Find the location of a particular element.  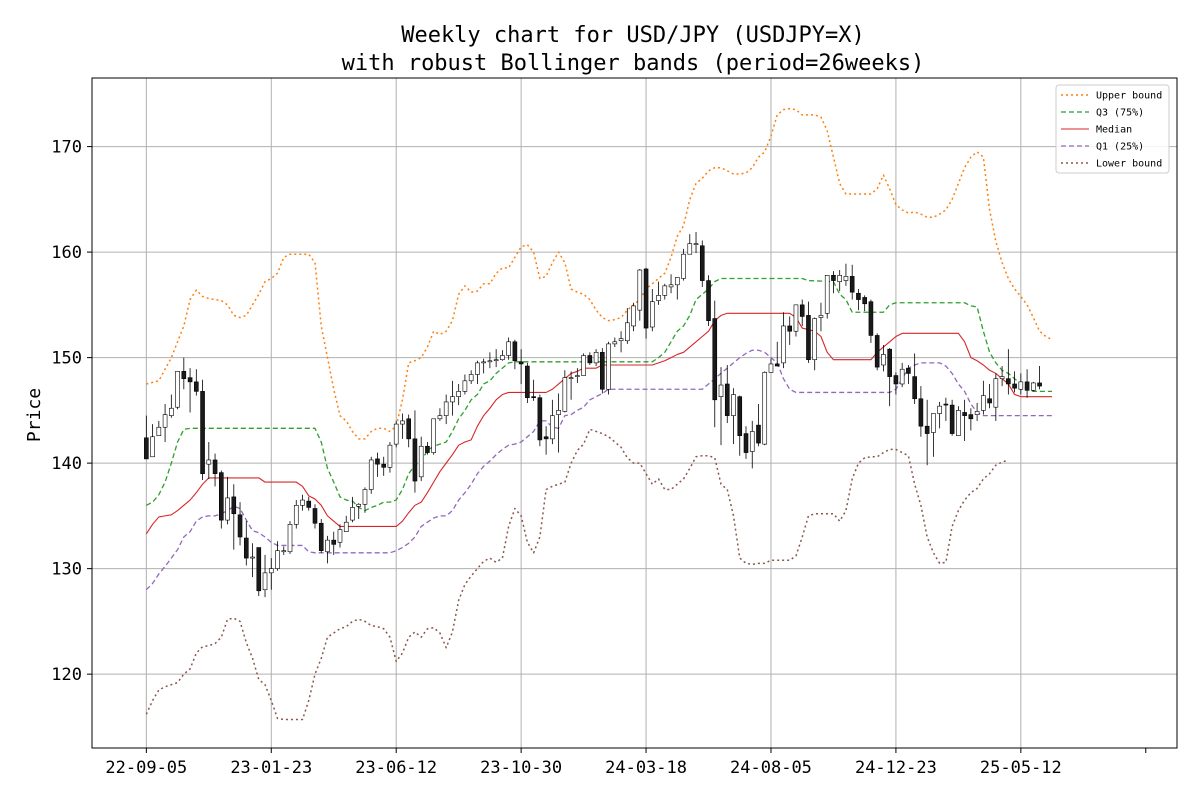

y-tick-label: 140 is located at coordinates (66, 464).